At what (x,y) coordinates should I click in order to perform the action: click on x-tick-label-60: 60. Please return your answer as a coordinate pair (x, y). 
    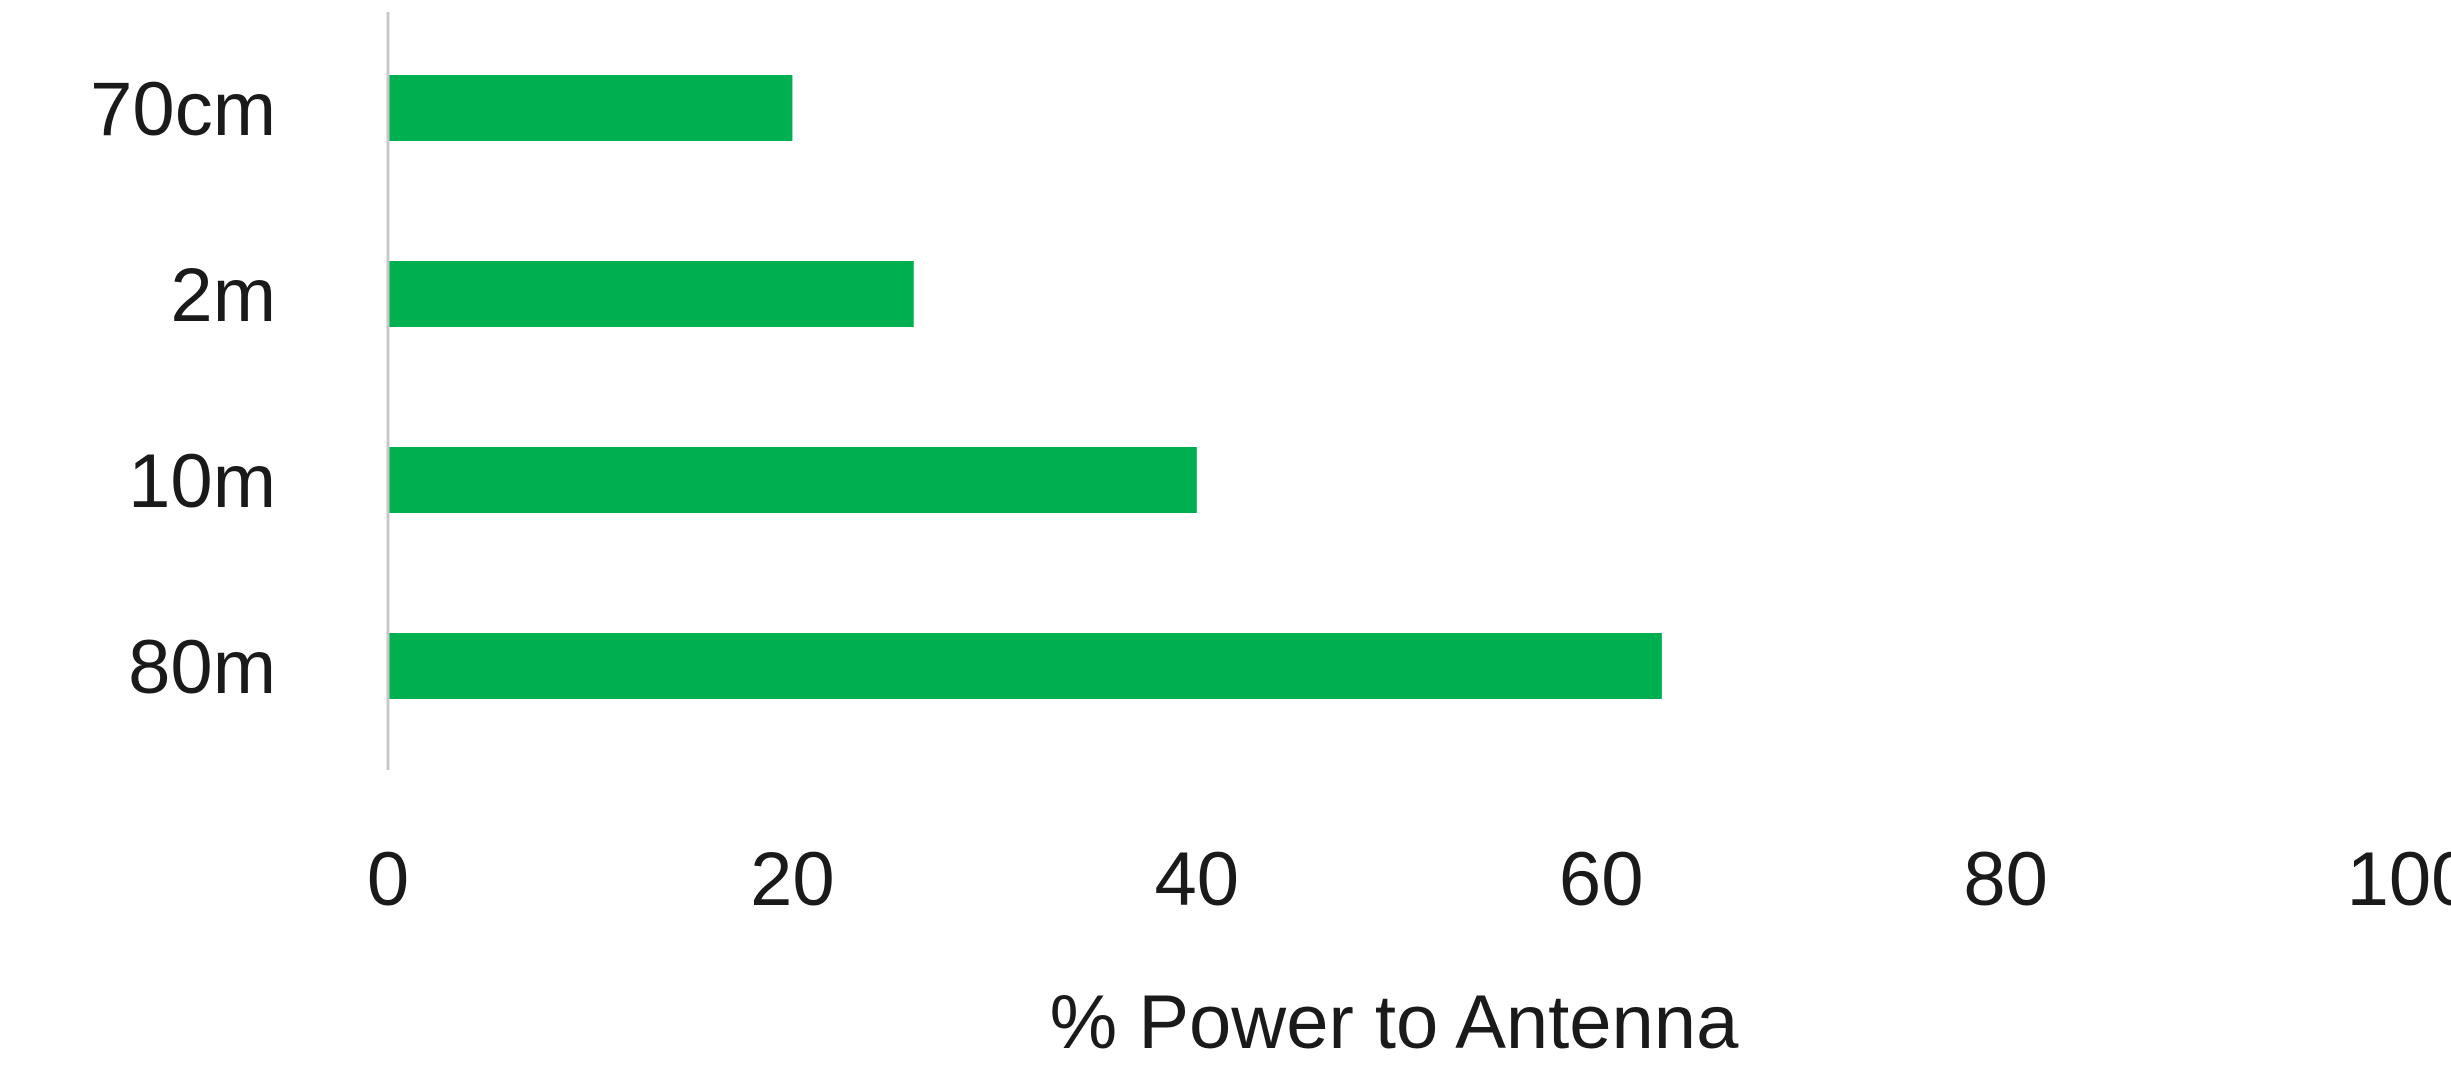
    Looking at the image, I should click on (1601, 879).